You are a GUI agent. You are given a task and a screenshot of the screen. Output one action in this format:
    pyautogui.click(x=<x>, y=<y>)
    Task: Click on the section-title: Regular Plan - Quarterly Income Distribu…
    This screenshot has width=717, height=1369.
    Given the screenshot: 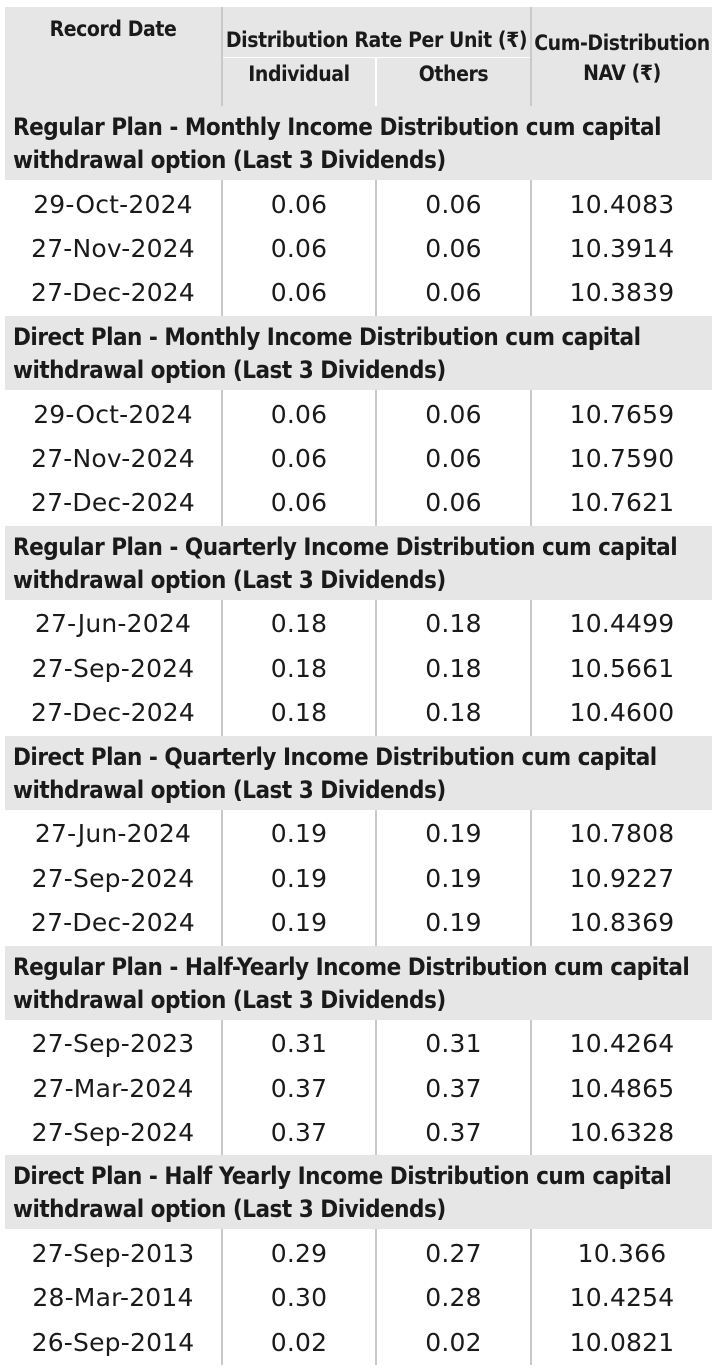 What is the action you would take?
    pyautogui.click(x=358, y=562)
    